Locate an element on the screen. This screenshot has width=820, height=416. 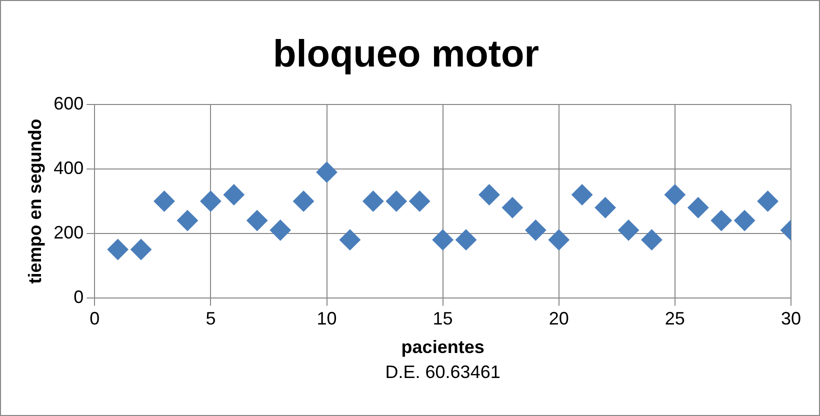
x-tick-label: 0 is located at coordinates (95, 318).